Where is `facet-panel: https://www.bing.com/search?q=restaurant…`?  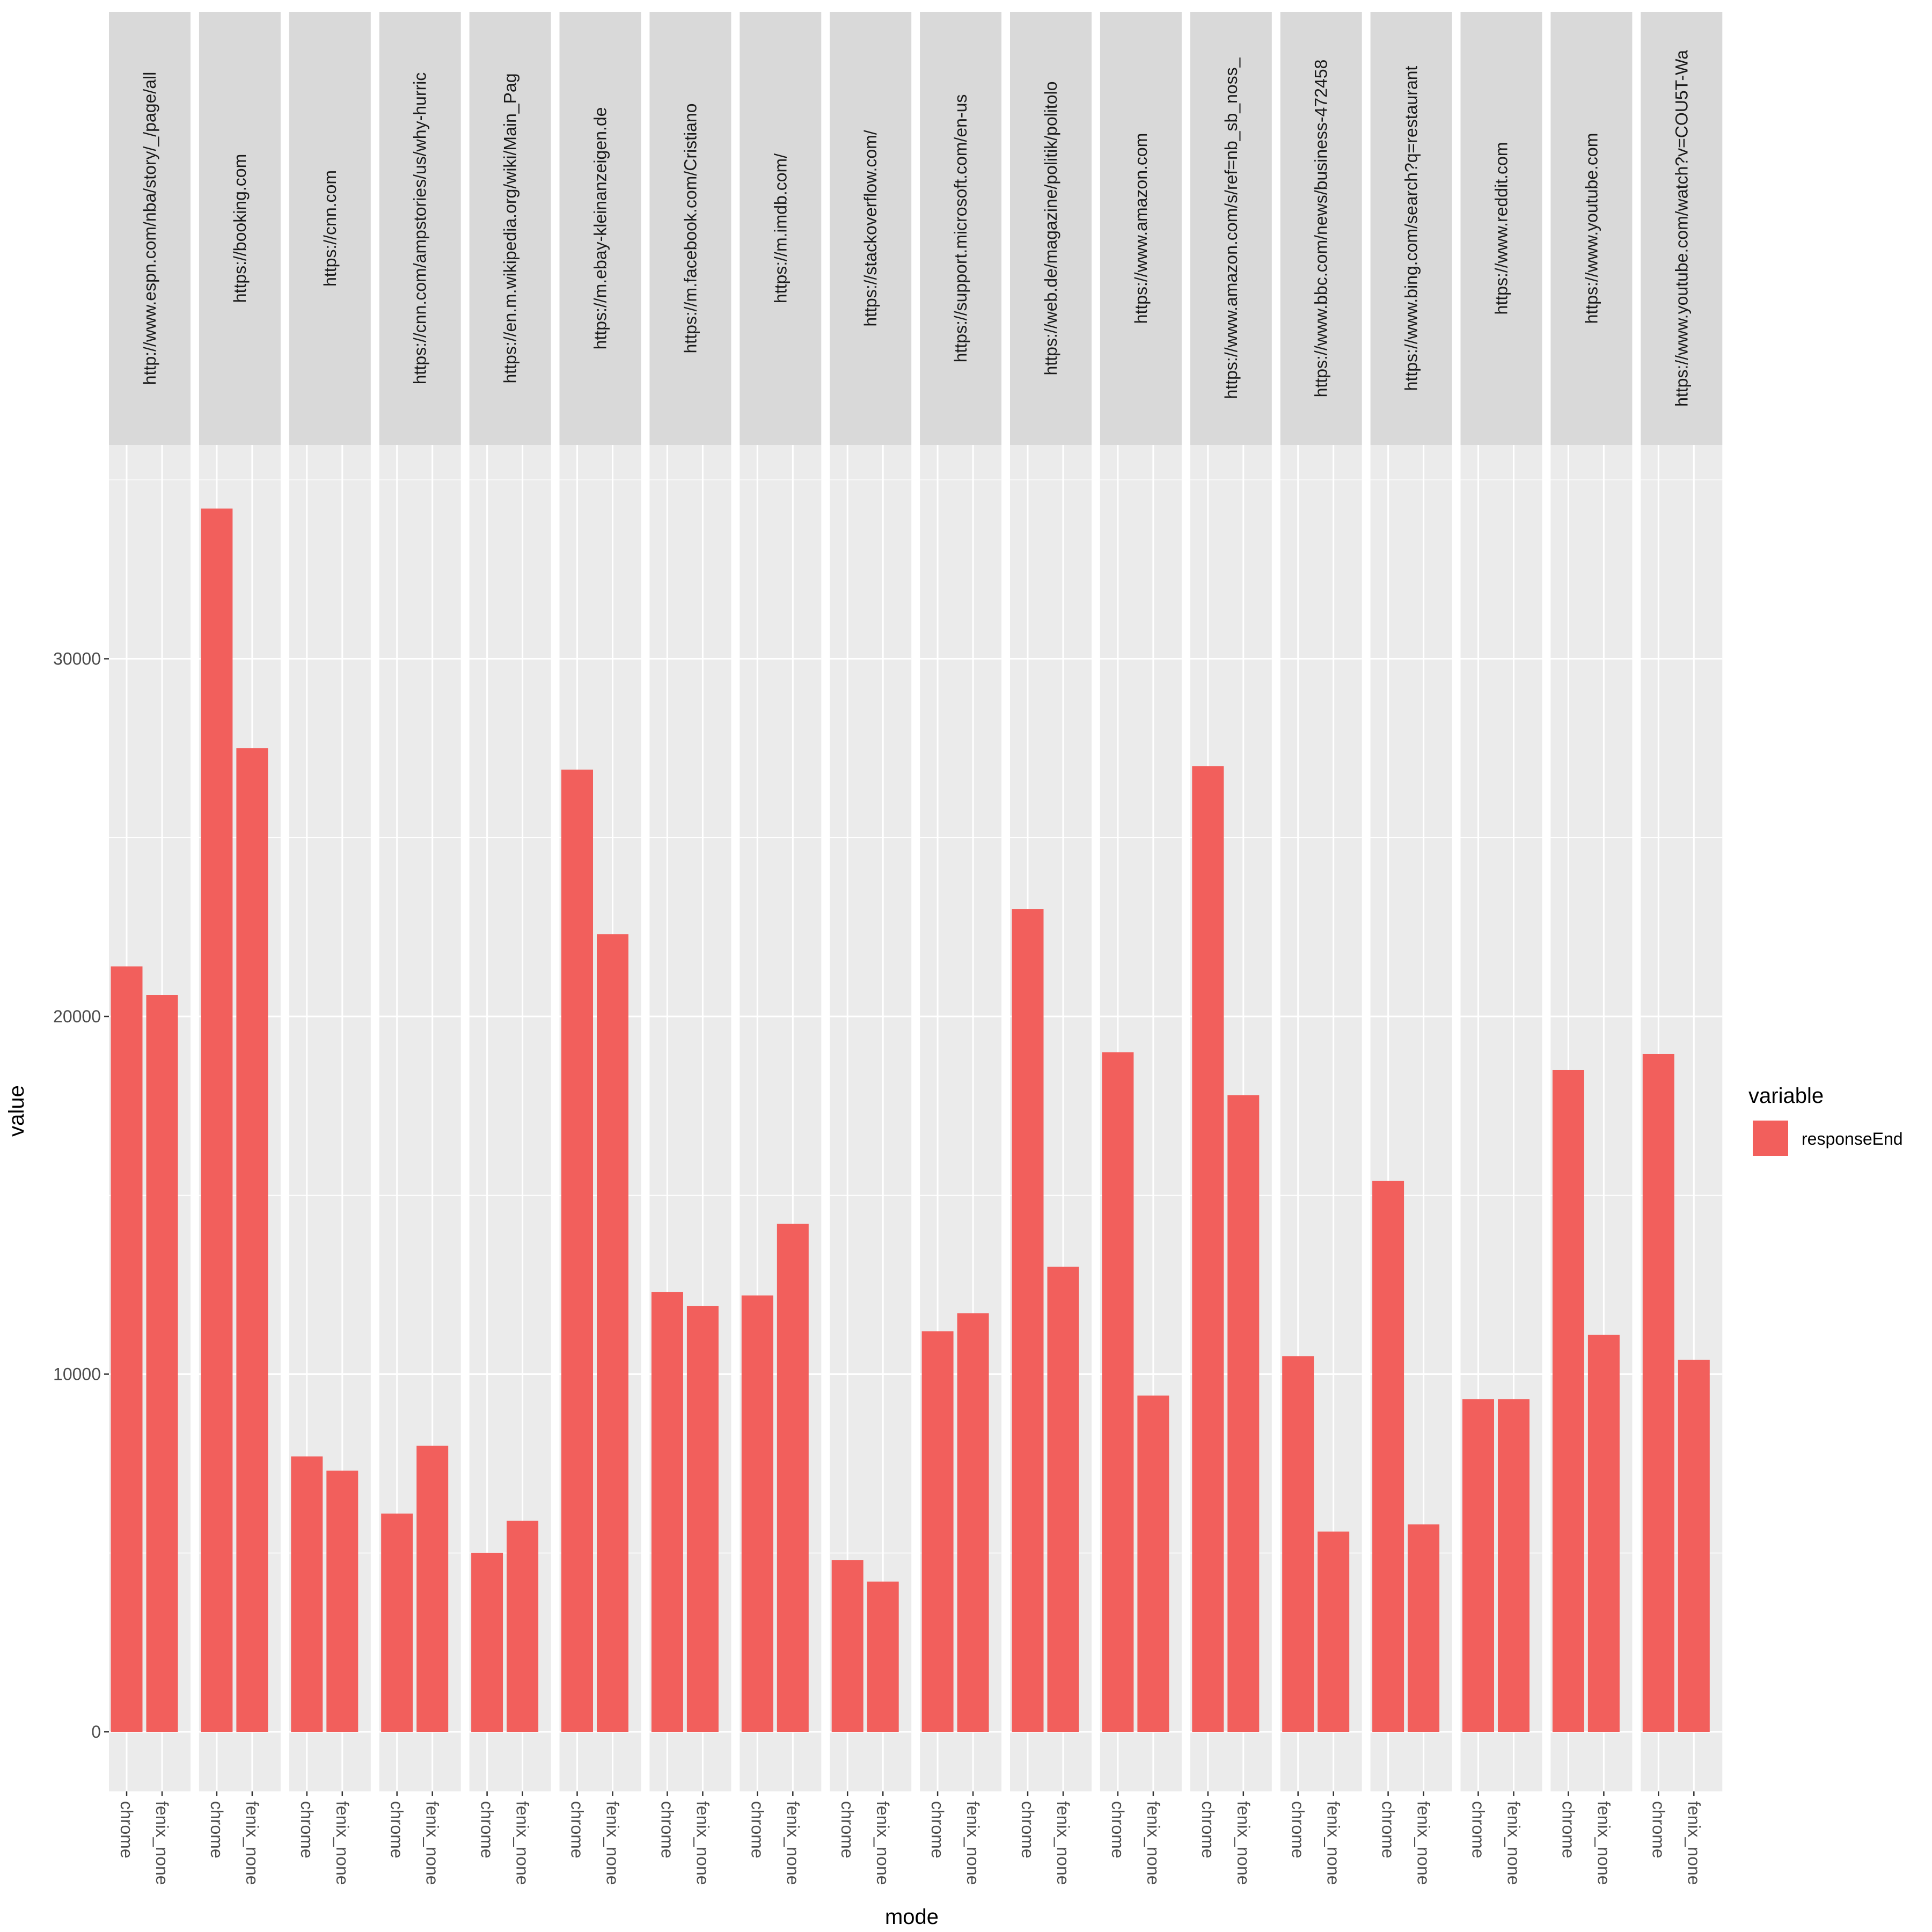
facet-panel: https://www.bing.com/search?q=restaurant… is located at coordinates (1411, 948).